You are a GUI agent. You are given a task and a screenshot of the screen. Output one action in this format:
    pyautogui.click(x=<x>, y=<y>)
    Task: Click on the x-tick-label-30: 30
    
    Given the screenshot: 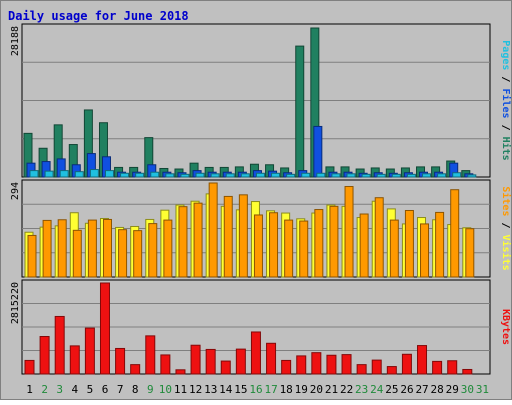 What is the action you would take?
    pyautogui.click(x=467, y=389)
    